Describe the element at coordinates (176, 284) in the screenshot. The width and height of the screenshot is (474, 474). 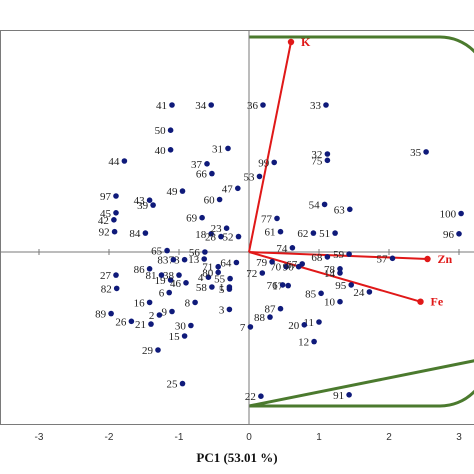
I see `sample-point-label: 46` at that location.